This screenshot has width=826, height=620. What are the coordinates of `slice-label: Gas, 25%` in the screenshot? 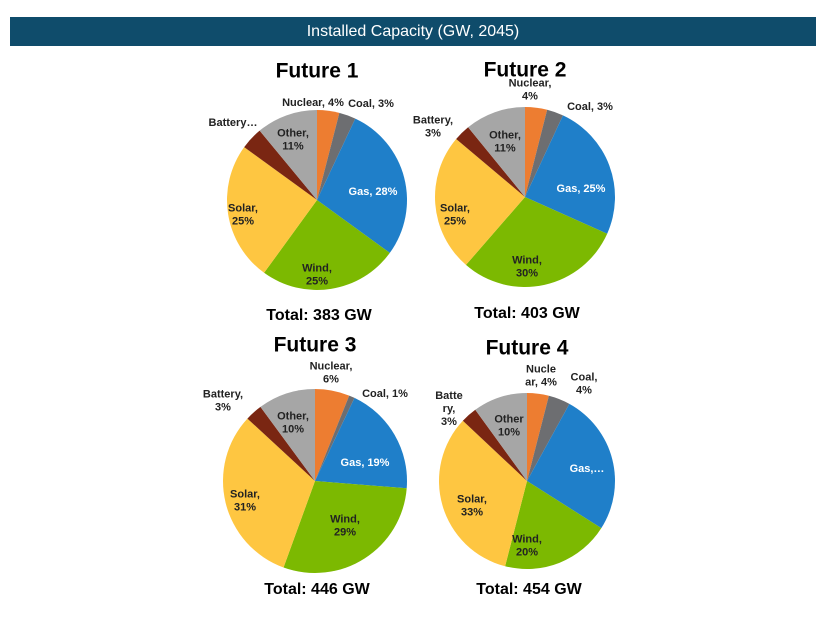 It's located at (581, 189).